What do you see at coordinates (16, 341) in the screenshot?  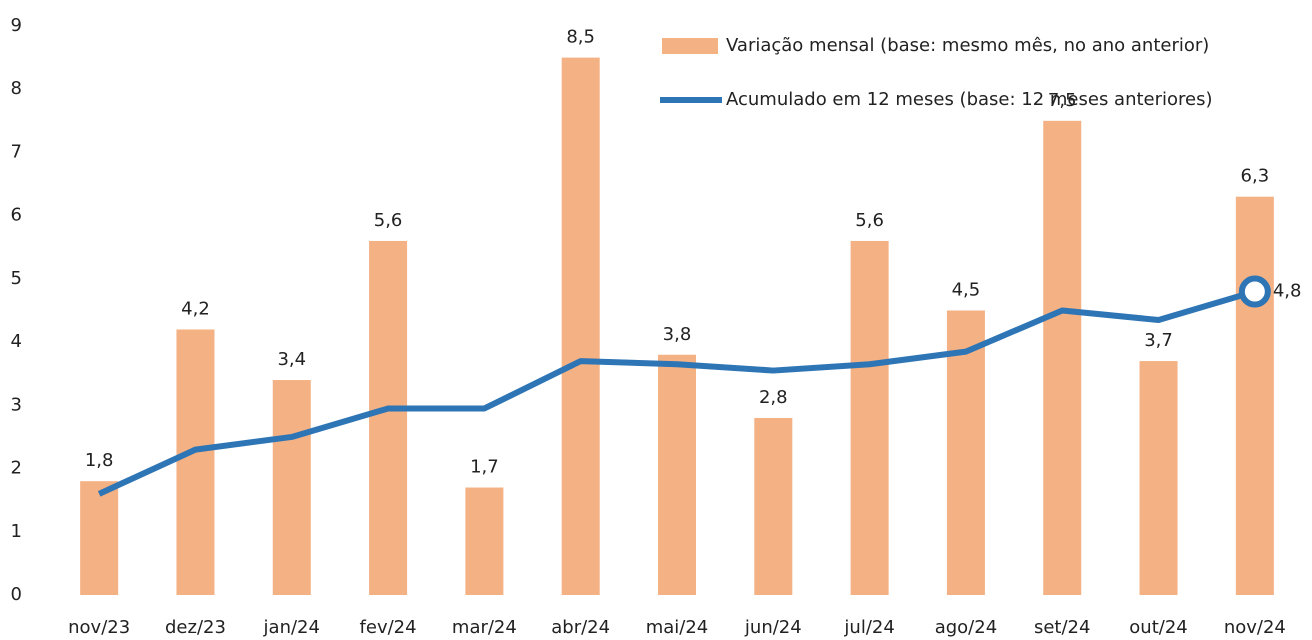 I see `y-tick-label: 4` at bounding box center [16, 341].